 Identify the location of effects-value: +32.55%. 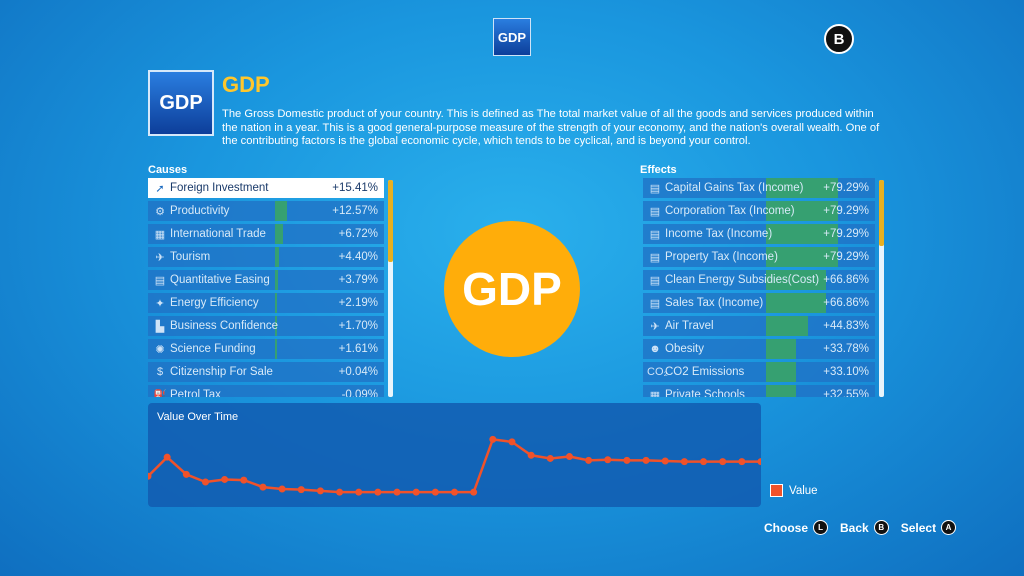
(846, 393).